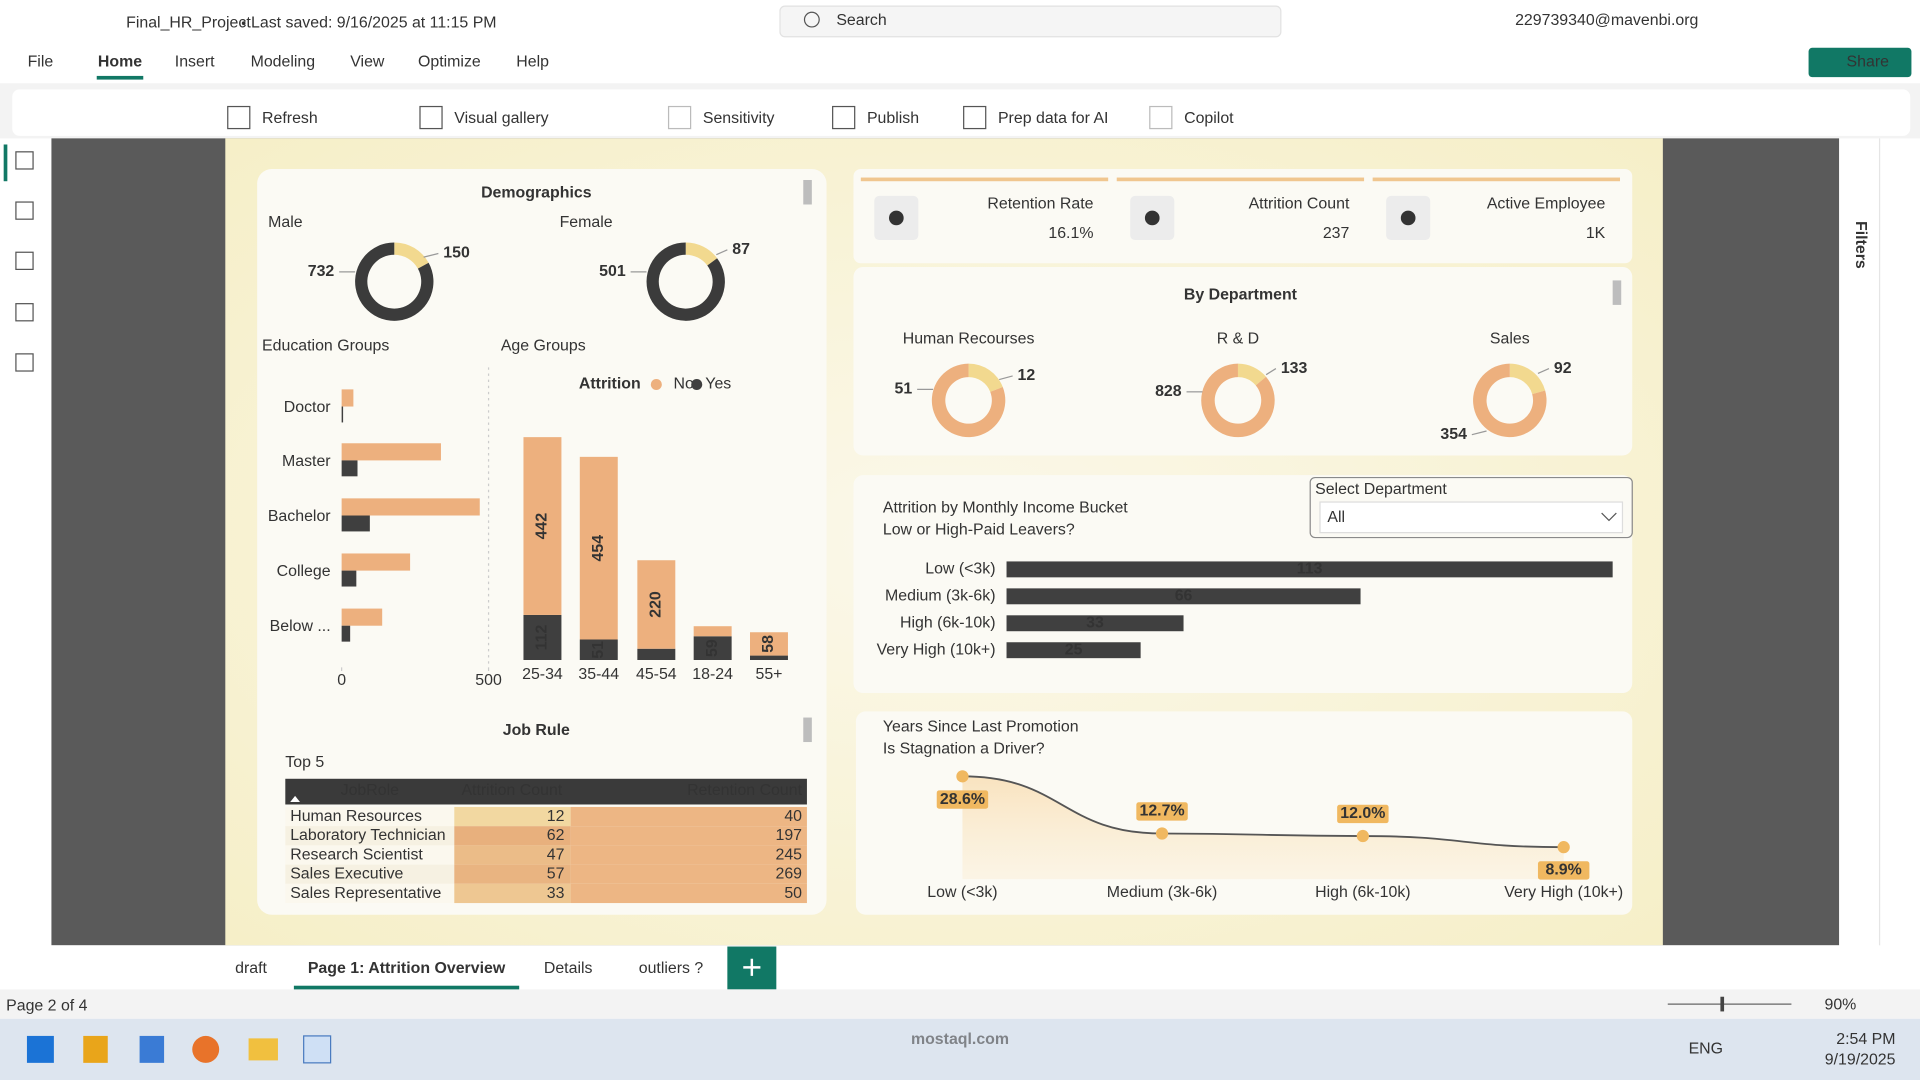 The width and height of the screenshot is (1920, 1080). Describe the element at coordinates (893, 118) in the screenshot. I see `ribbon-button: Publish` at that location.